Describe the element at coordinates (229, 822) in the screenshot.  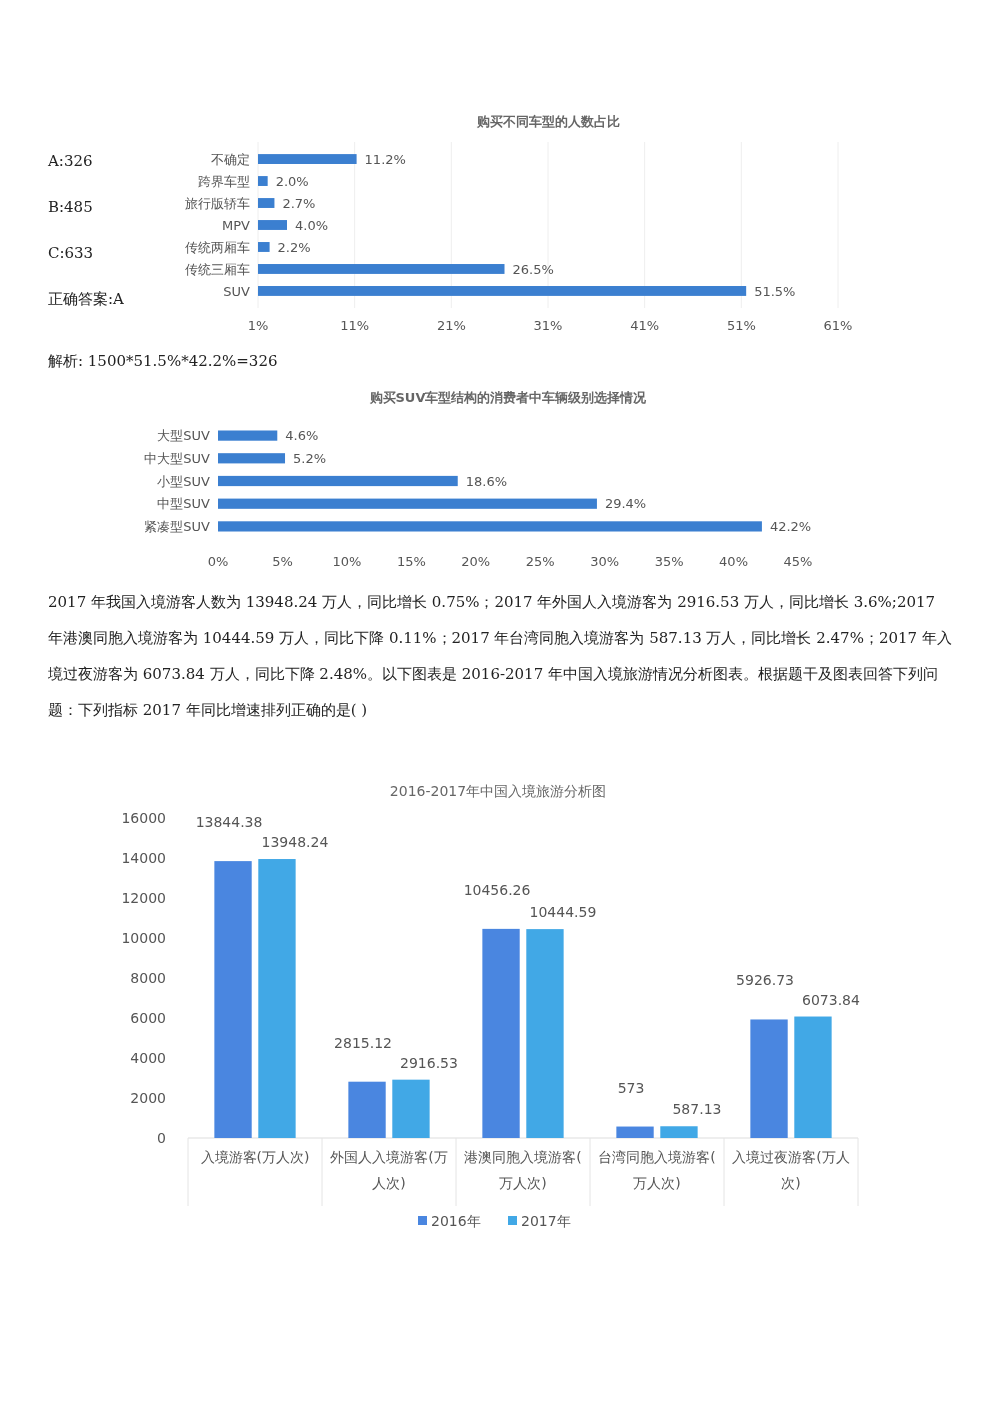
I see `data-label: 13844.38` at that location.